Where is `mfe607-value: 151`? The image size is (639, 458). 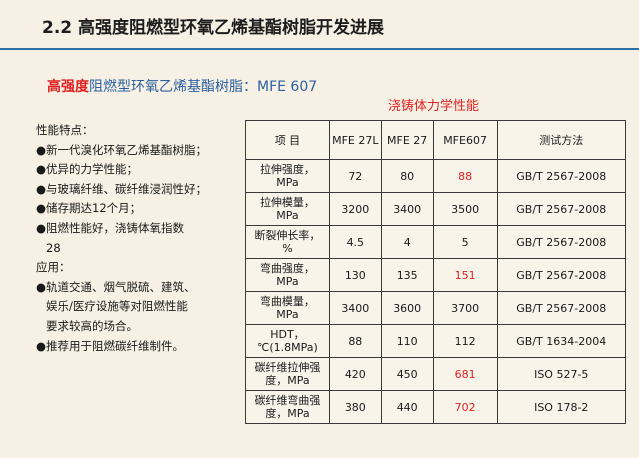
mfe607-value: 151 is located at coordinates (465, 275).